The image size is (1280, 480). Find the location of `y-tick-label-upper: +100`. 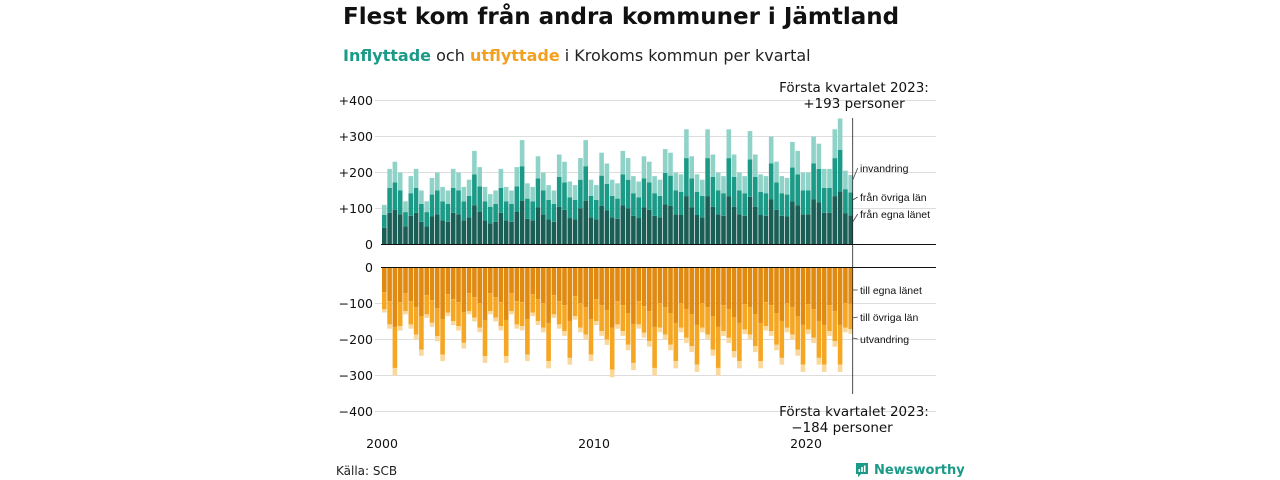

y-tick-label-upper: +100 is located at coordinates (356, 208).